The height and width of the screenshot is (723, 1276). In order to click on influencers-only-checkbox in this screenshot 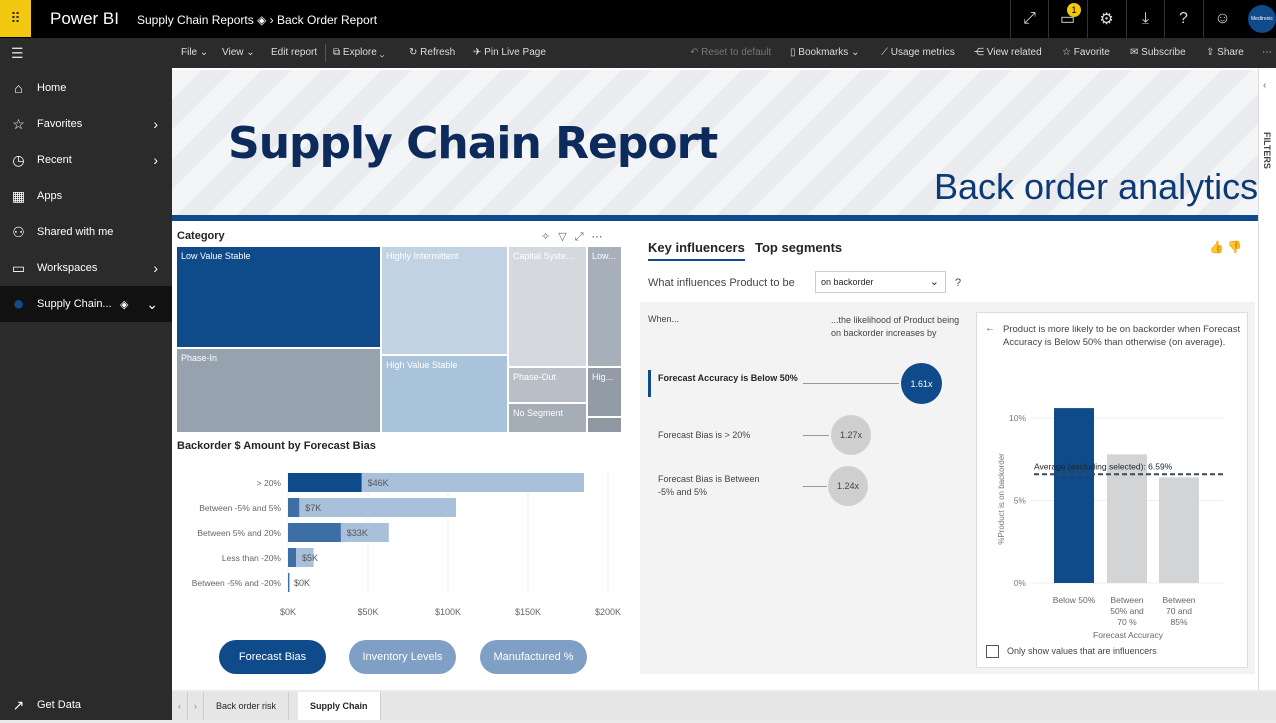, I will do `click(992, 651)`.